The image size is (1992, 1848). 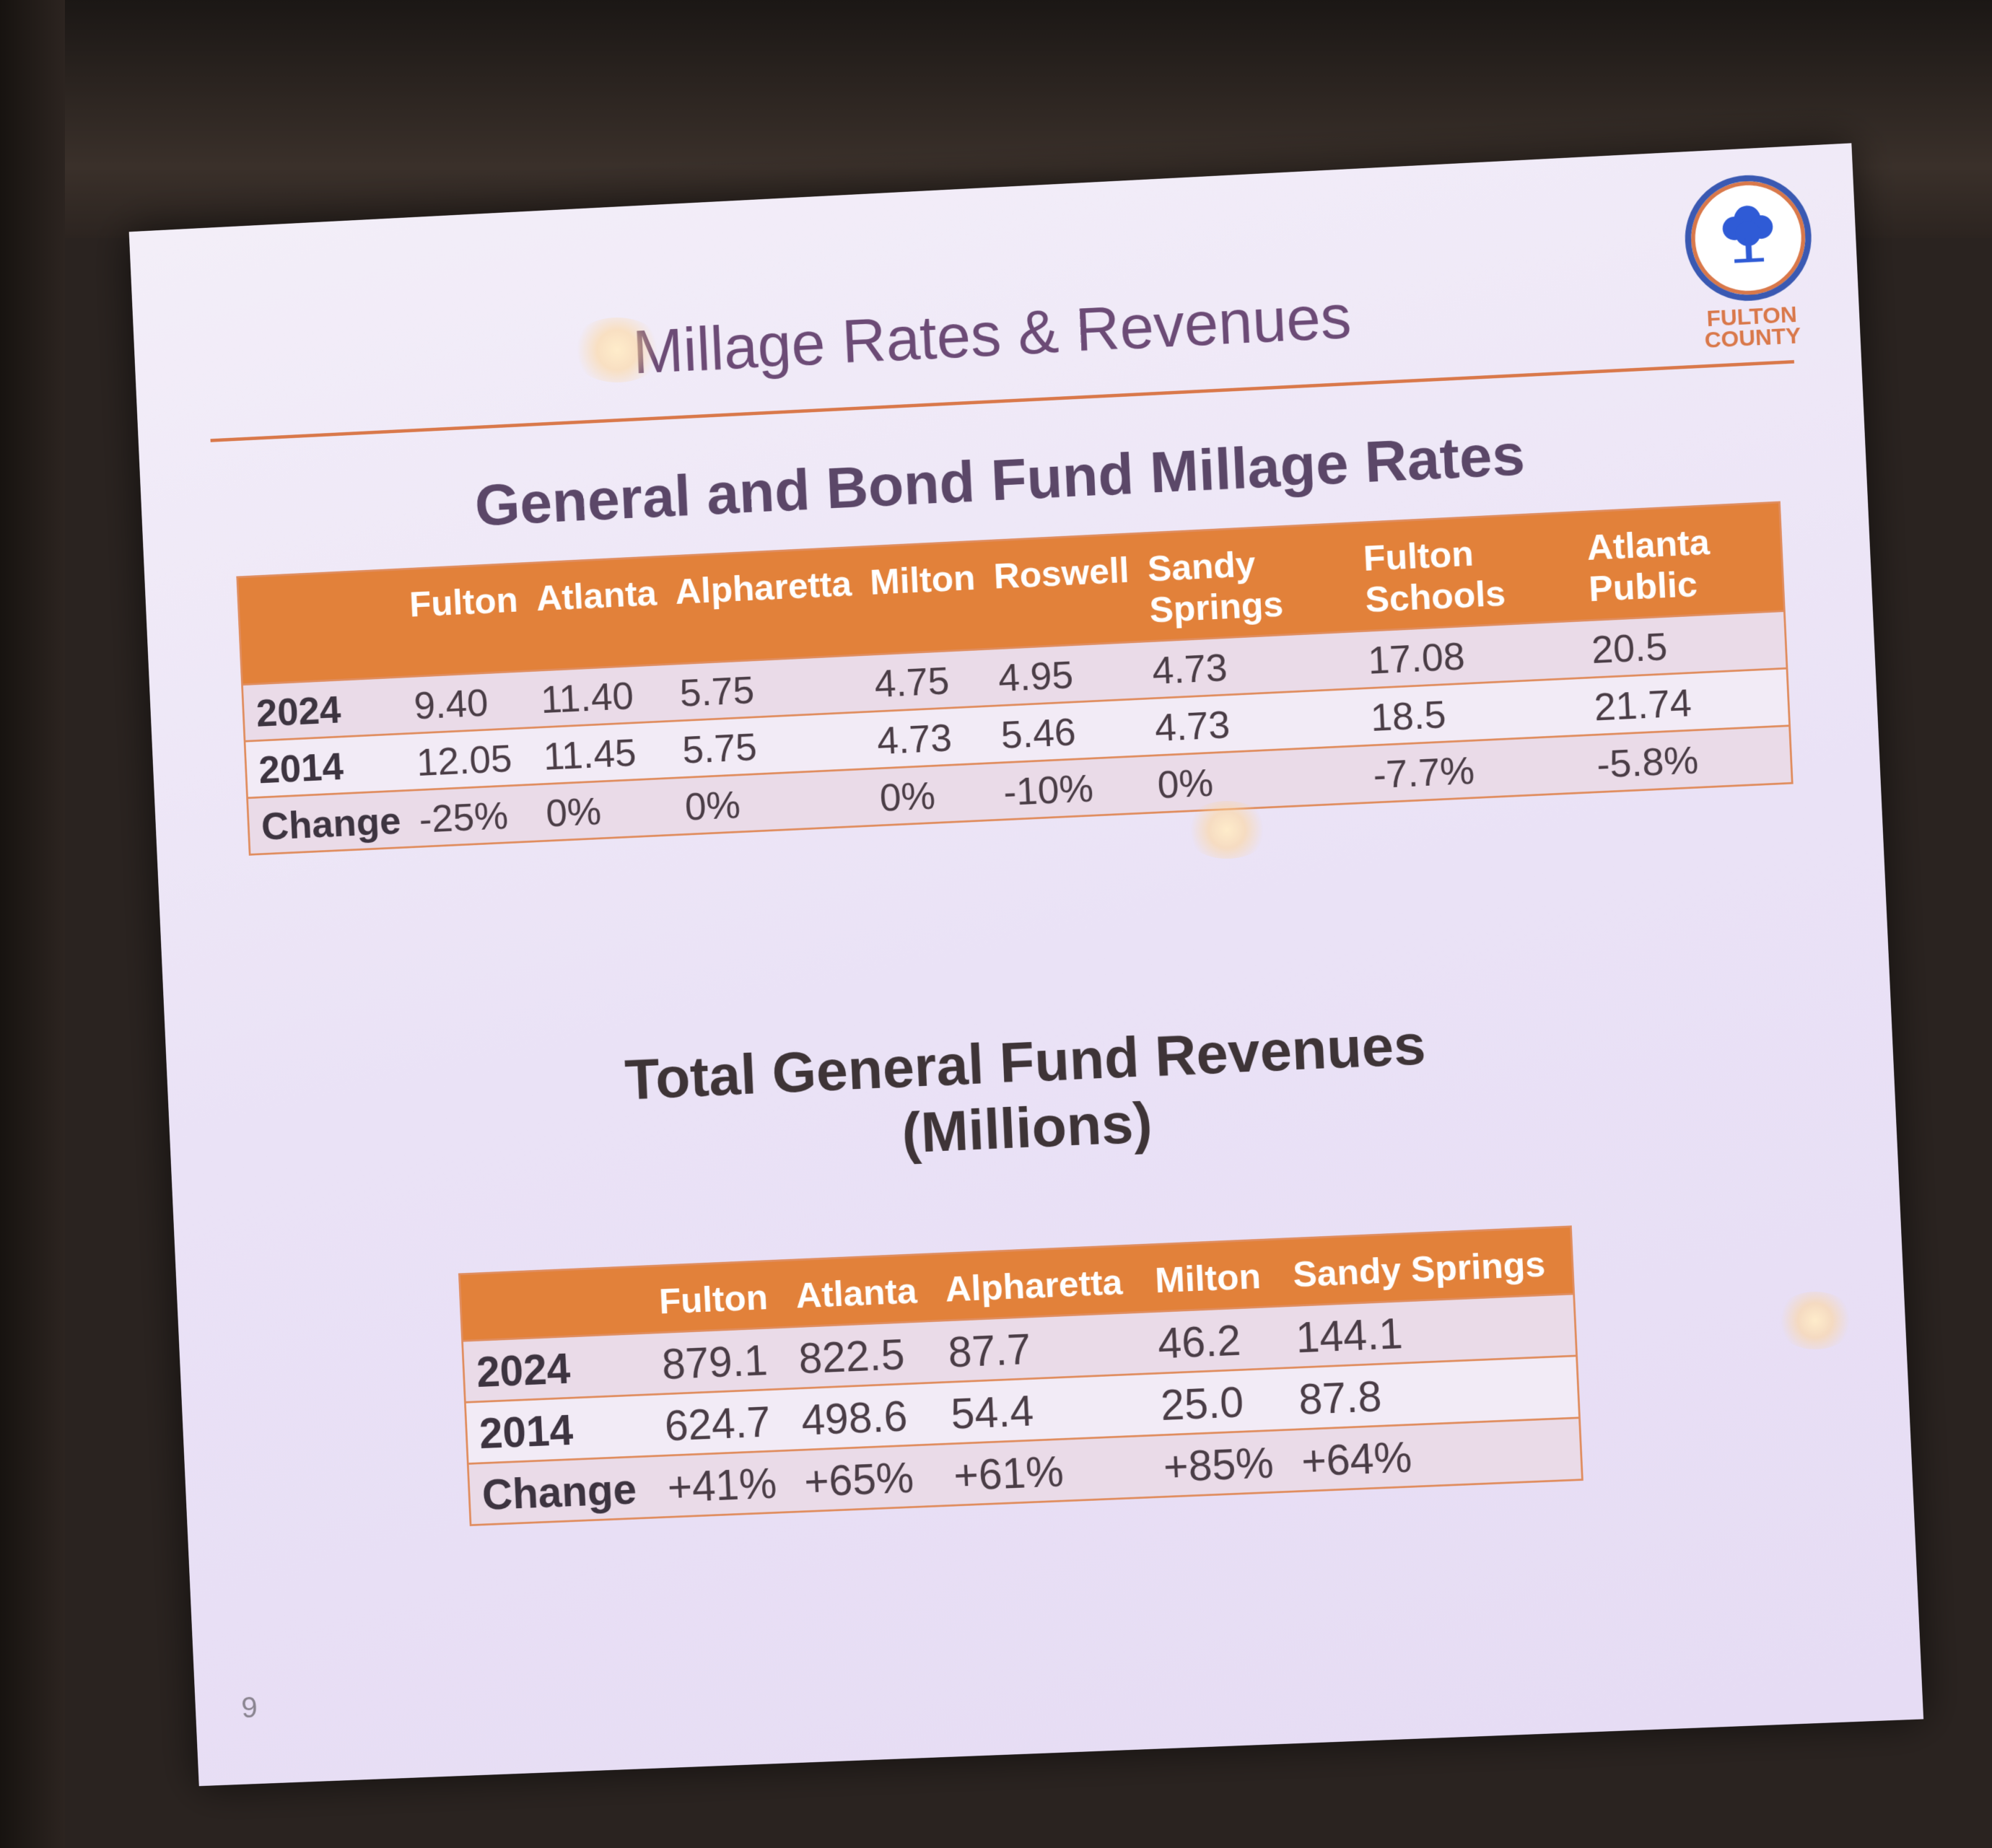 What do you see at coordinates (1220, 1463) in the screenshot?
I see `table-cell: +85%` at bounding box center [1220, 1463].